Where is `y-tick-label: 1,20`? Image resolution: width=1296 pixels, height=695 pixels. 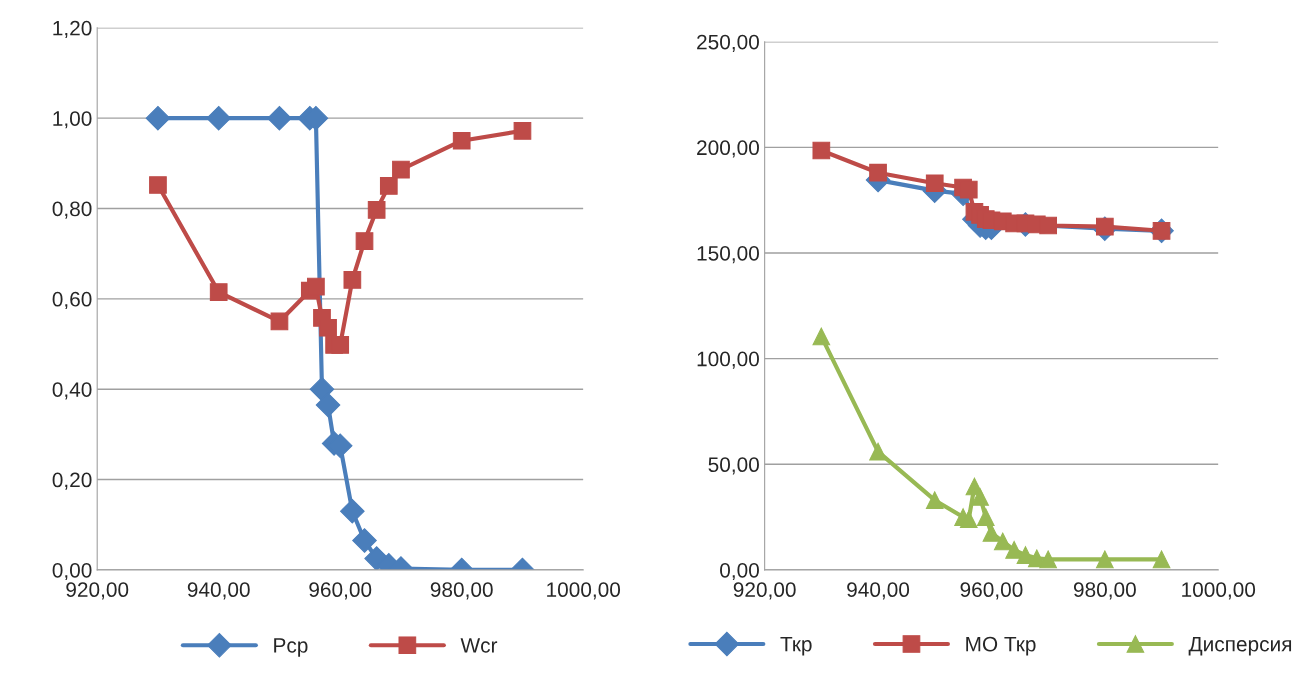 y-tick-label: 1,20 is located at coordinates (72, 29).